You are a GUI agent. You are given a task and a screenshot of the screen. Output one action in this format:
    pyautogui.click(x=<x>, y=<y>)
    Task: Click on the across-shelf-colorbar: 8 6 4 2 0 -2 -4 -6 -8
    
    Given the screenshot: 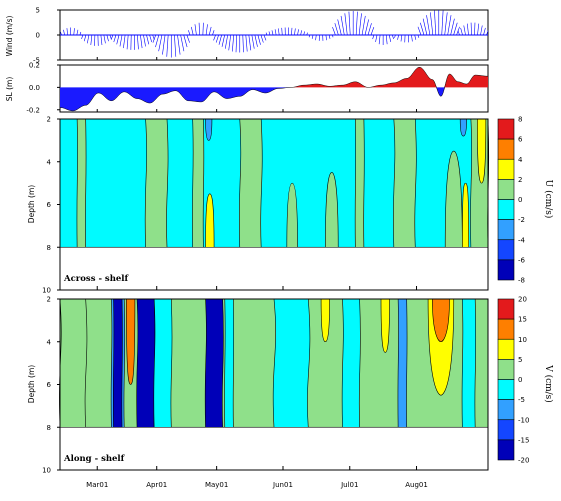 What is the action you would take?
    pyautogui.click(x=511, y=200)
    